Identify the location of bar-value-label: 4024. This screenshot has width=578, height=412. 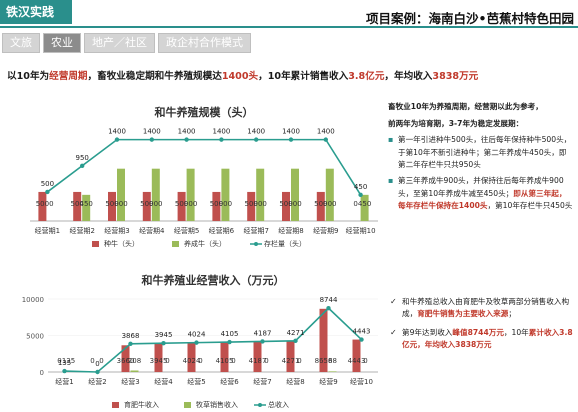
(192, 361).